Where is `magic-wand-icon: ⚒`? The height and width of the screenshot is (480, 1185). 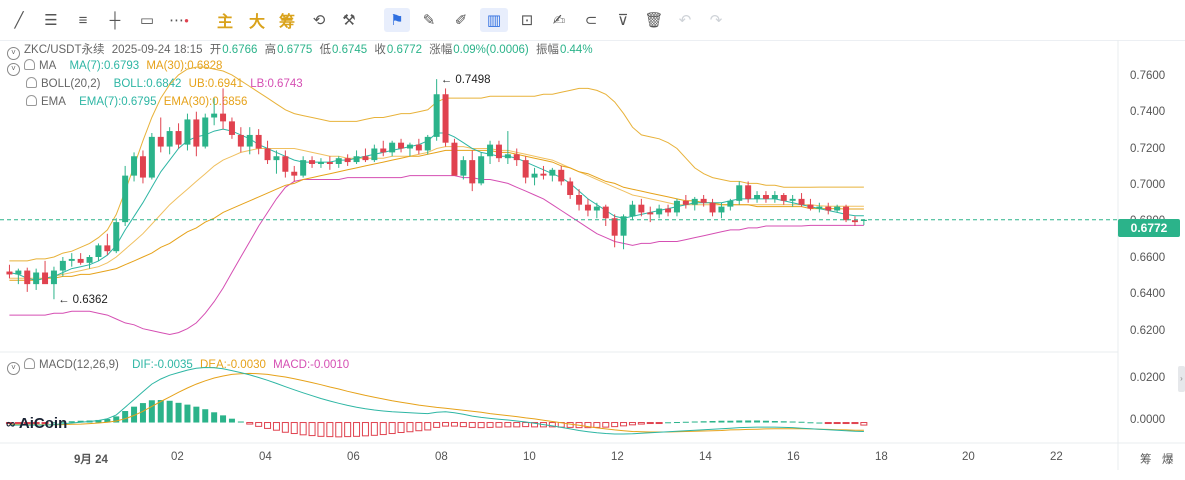 magic-wand-icon: ⚒ is located at coordinates (349, 20).